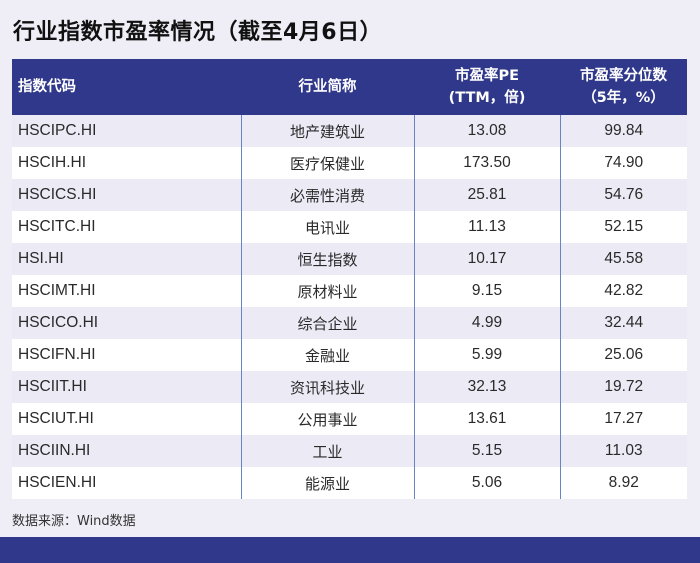 Image resolution: width=700 pixels, height=563 pixels. What do you see at coordinates (623, 355) in the screenshot?
I see `pe-percentile-cell: 25.06` at bounding box center [623, 355].